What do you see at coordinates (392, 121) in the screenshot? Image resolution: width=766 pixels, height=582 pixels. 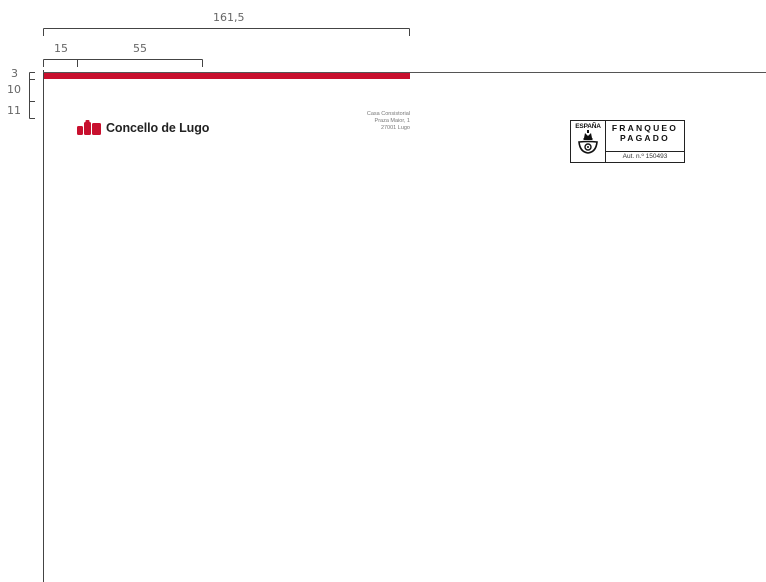 I see `address-line-2: Praza Maior, 1` at bounding box center [392, 121].